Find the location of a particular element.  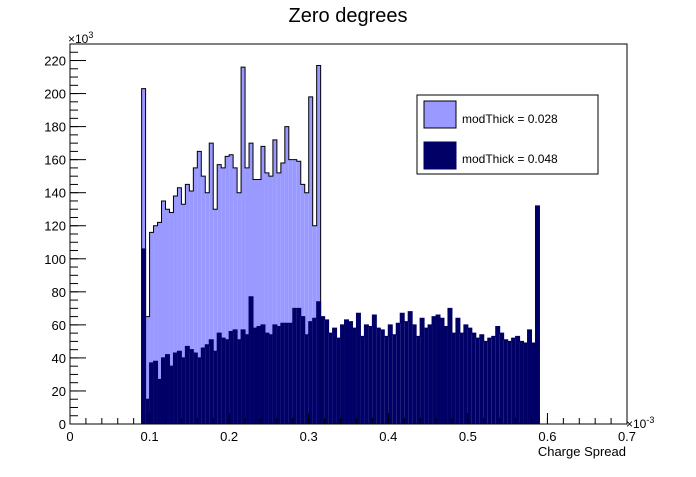

y-tick-label: 140 is located at coordinates (55, 193).